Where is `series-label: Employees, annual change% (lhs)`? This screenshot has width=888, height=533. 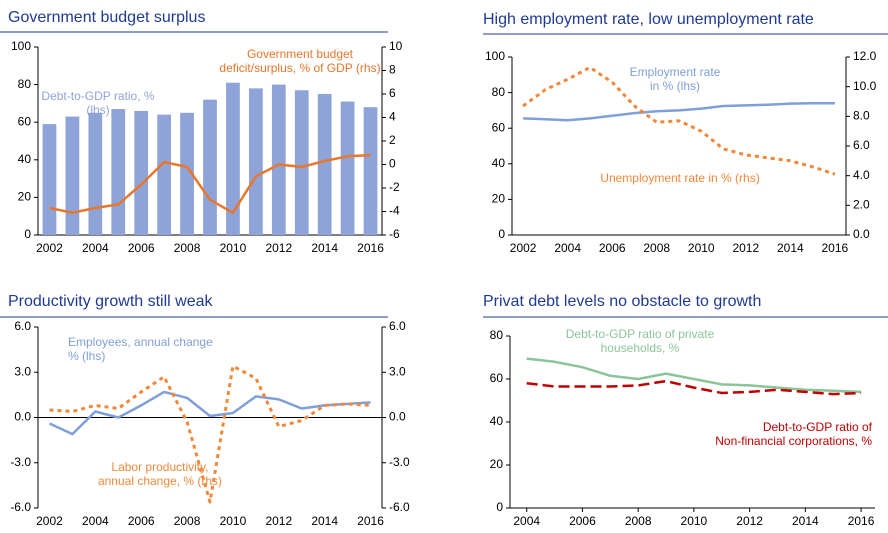
series-label: Employees, annual change% (lhs) is located at coordinates (140, 349).